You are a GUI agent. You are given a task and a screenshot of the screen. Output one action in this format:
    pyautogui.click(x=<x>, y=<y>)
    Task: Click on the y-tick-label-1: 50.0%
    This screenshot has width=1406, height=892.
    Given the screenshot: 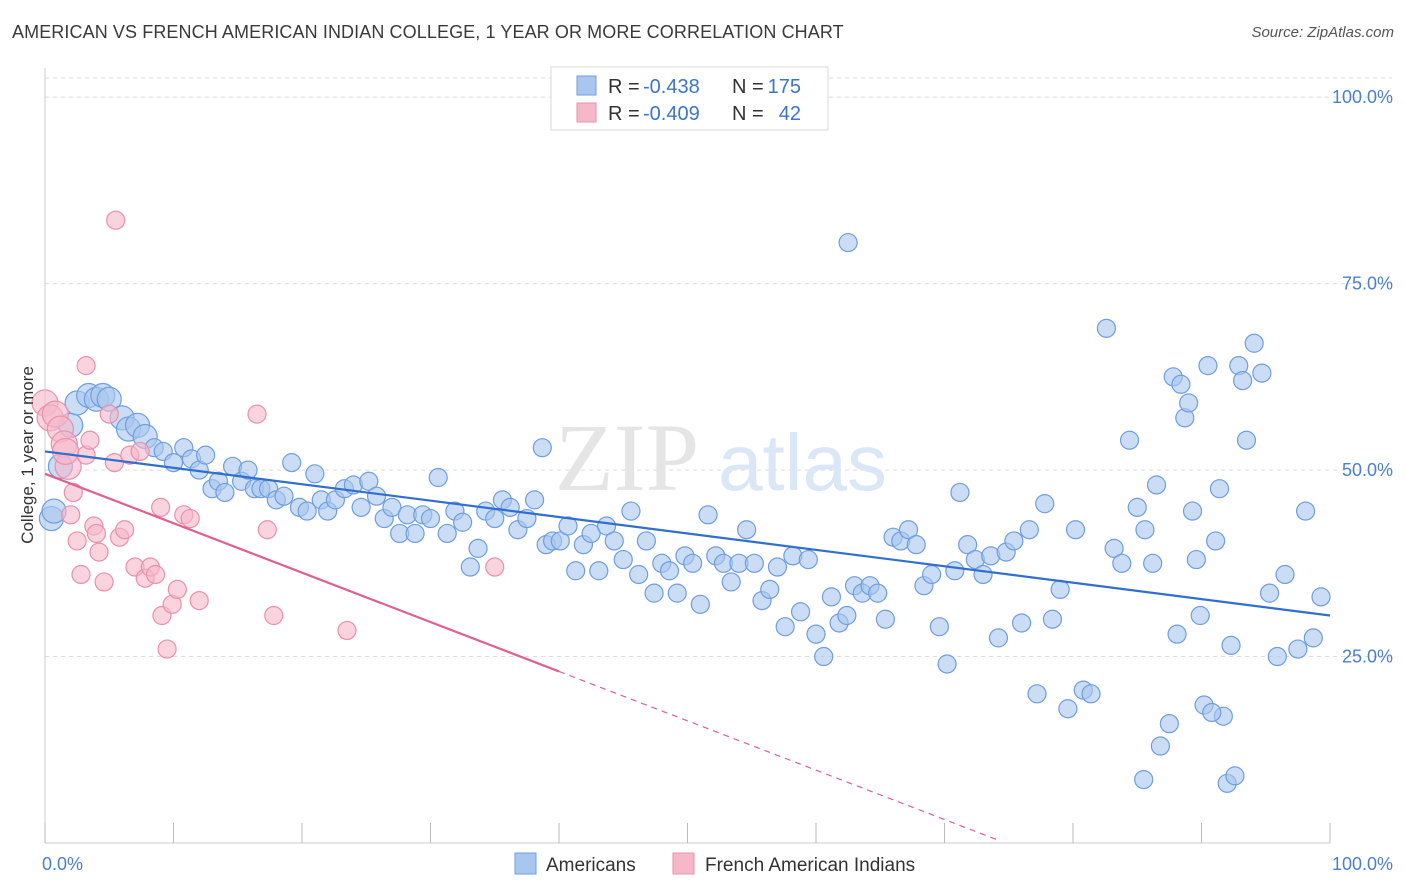 What is the action you would take?
    pyautogui.click(x=1367, y=470)
    